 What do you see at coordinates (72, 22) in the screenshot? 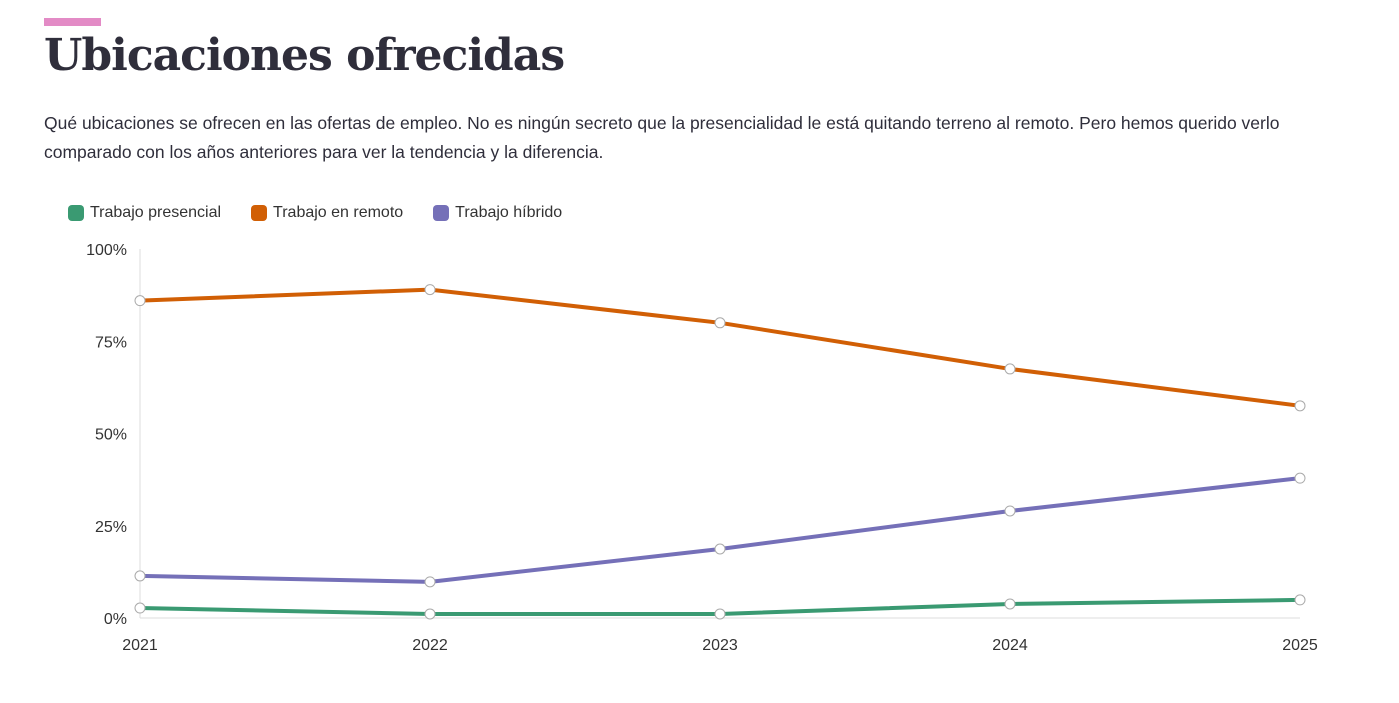
I see `title-accent-bar` at bounding box center [72, 22].